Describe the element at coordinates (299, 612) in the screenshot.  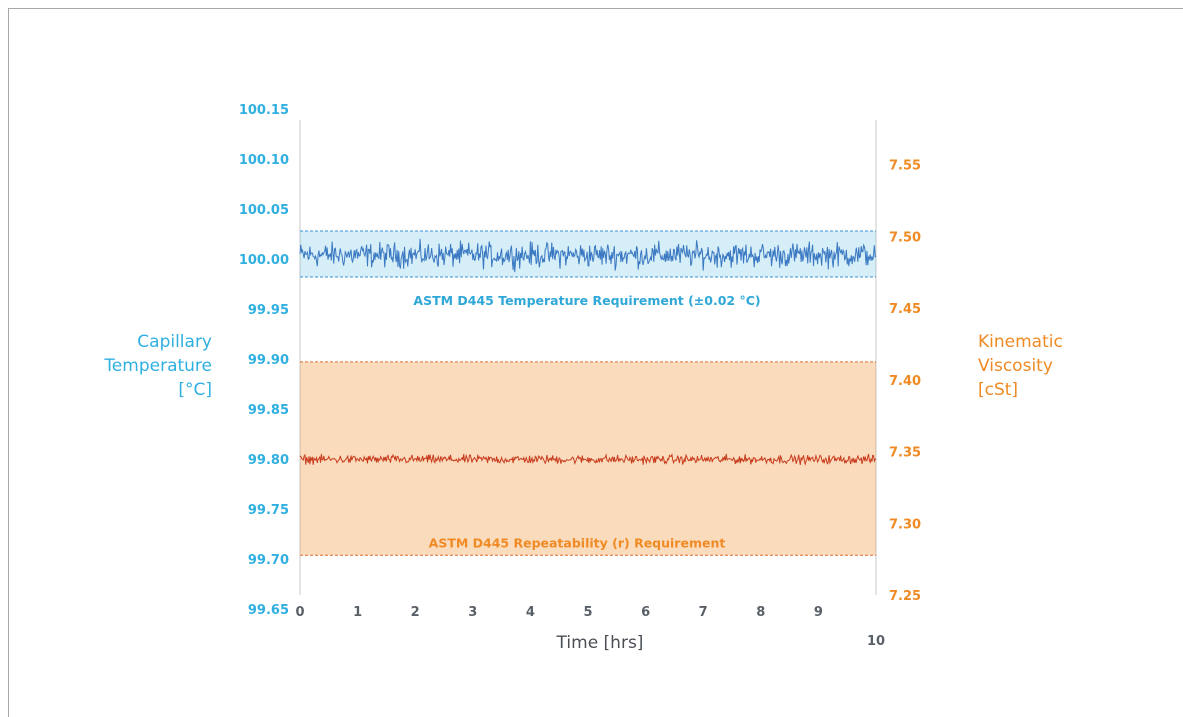
I see `x-tick-label: 0` at that location.